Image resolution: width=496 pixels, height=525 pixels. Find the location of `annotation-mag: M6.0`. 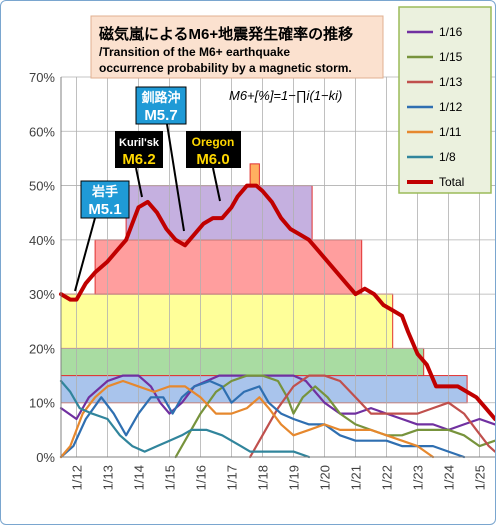

annotation-mag: M6.0 is located at coordinates (212, 159).